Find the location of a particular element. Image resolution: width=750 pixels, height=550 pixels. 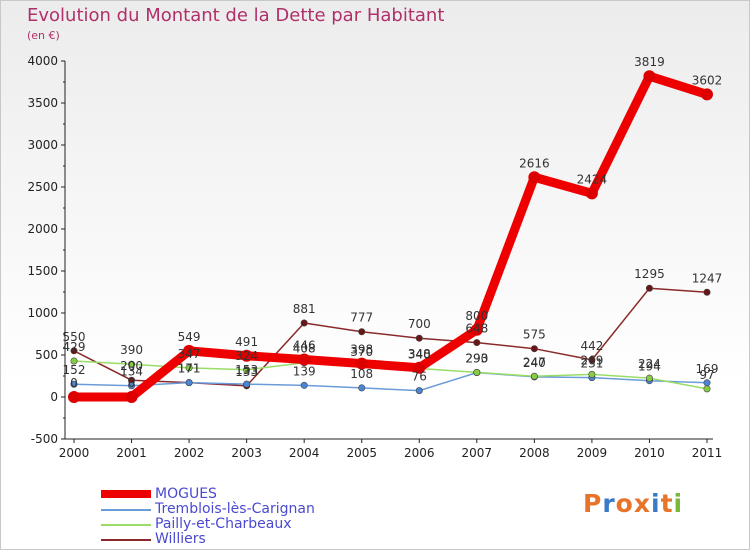

data-label: 2616 is located at coordinates (534, 163).